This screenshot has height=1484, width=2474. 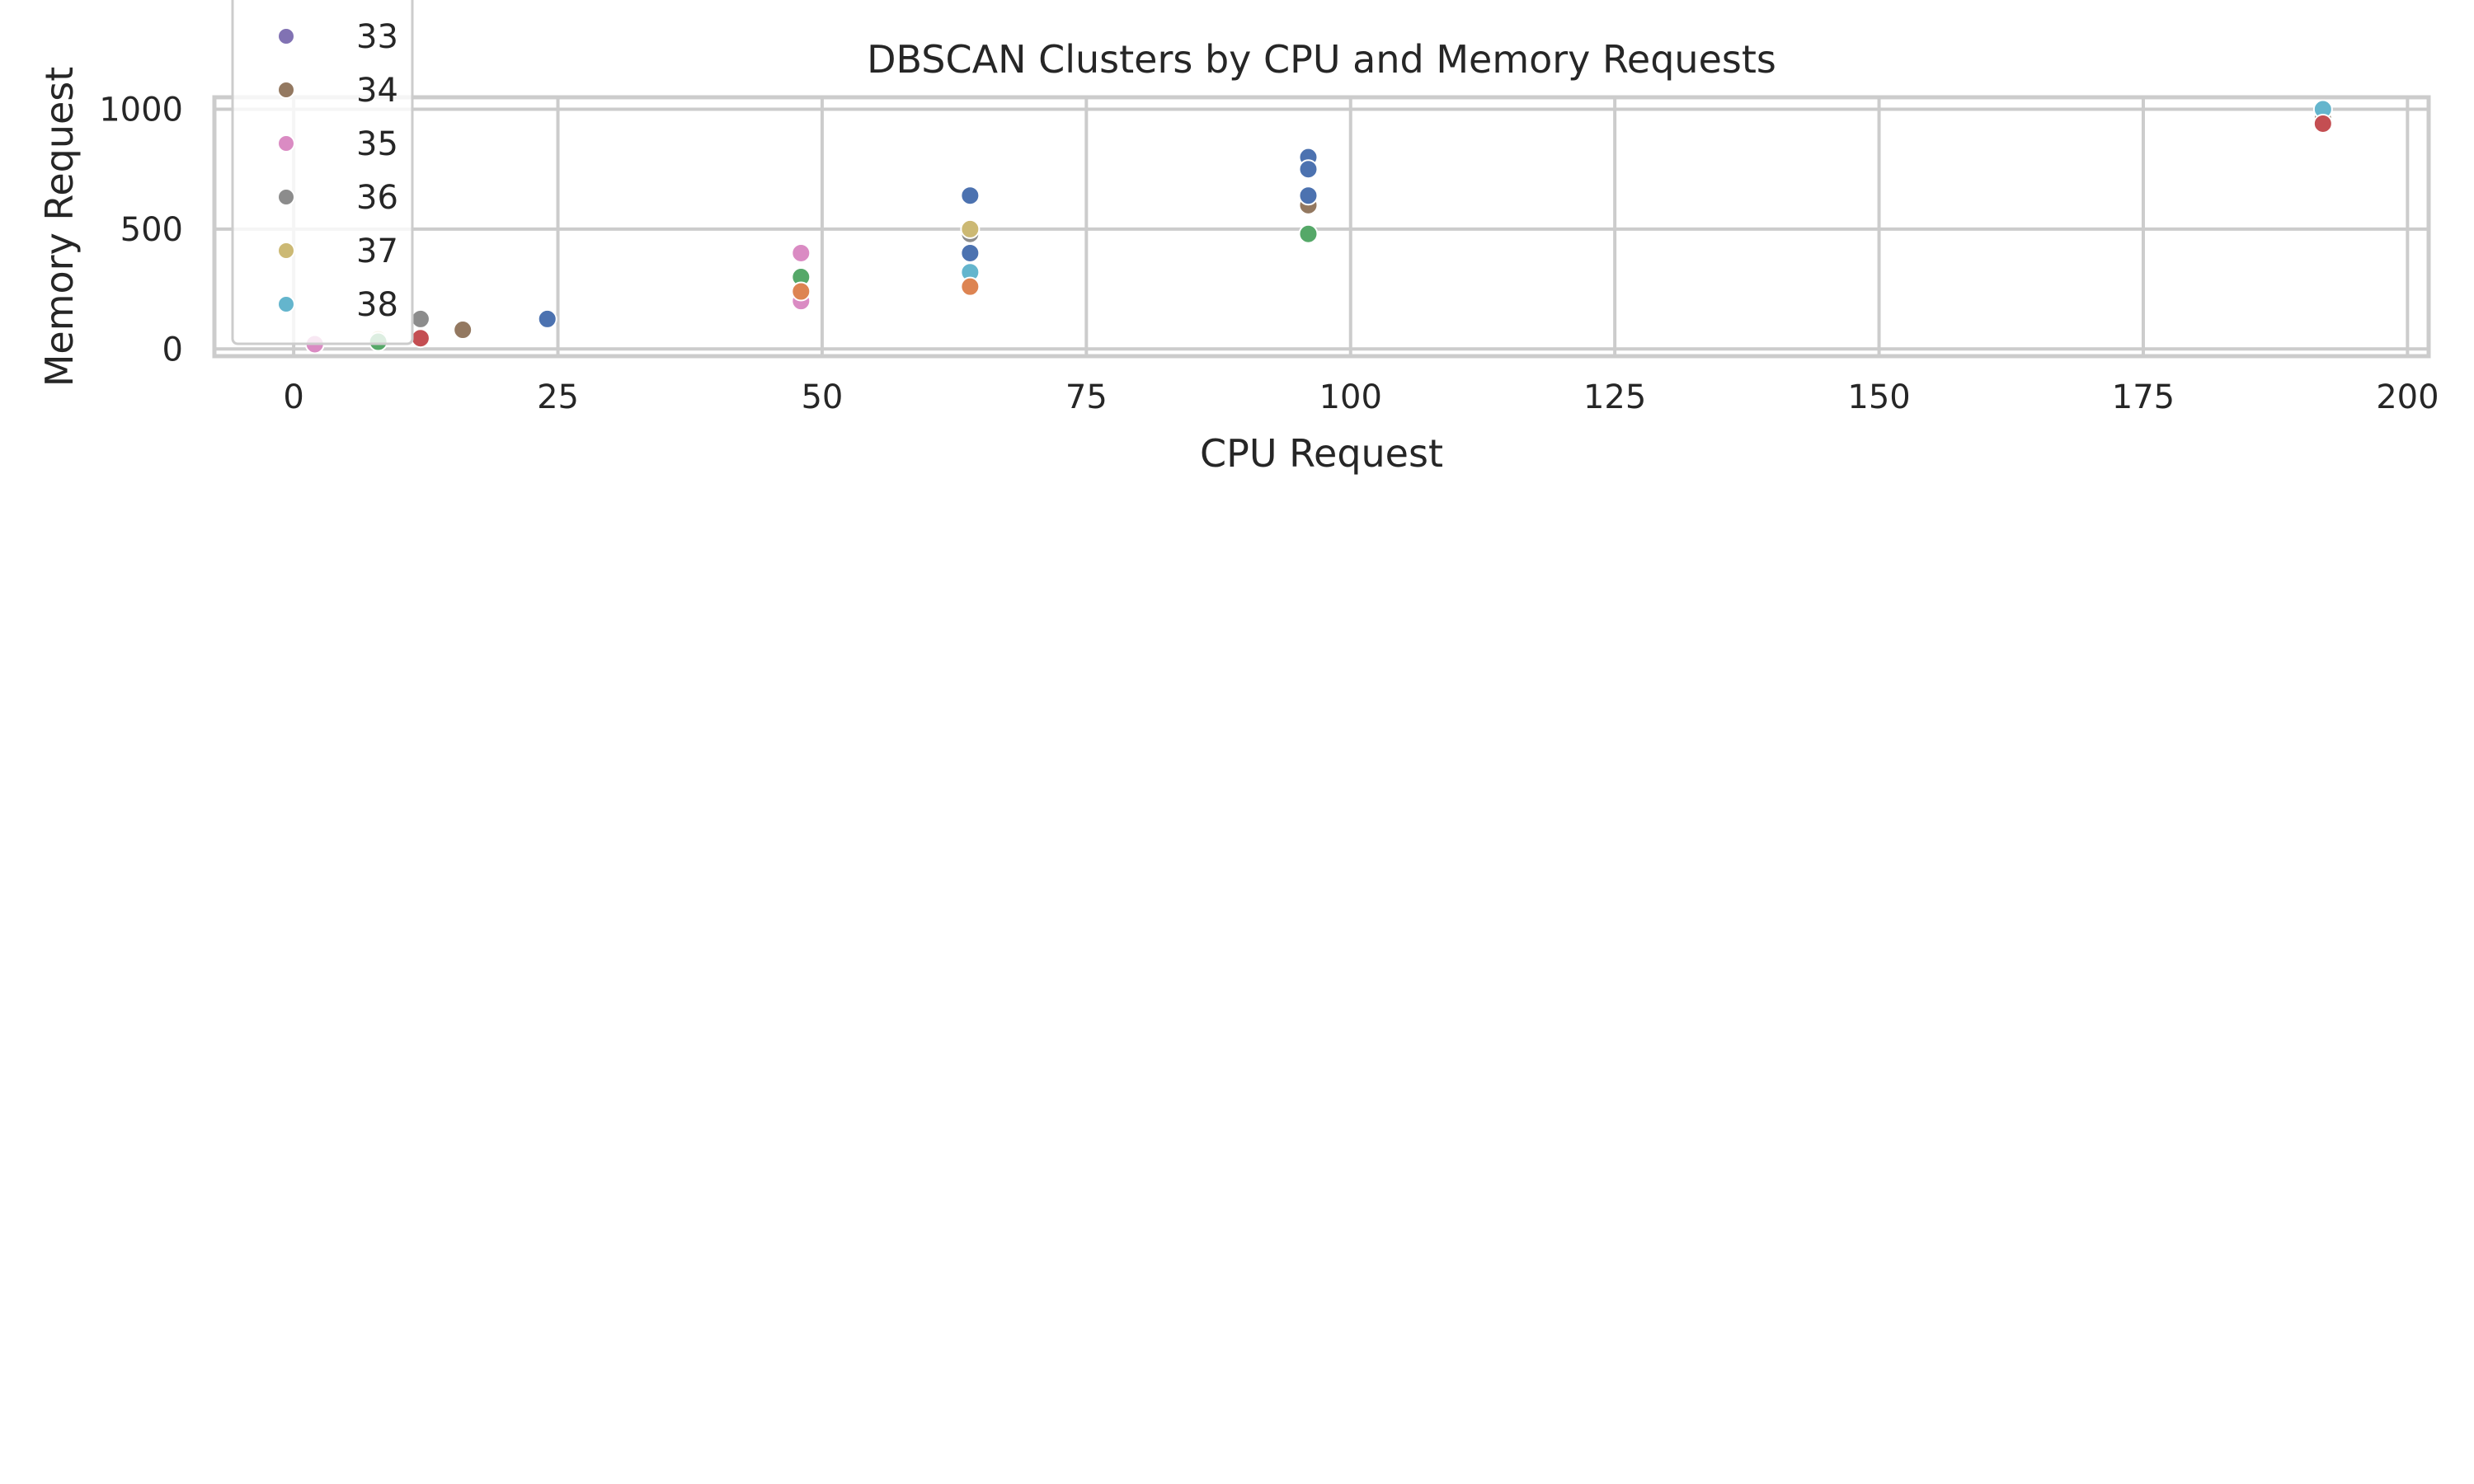 What do you see at coordinates (1878, 397) in the screenshot?
I see `x-tick-label: 150` at bounding box center [1878, 397].